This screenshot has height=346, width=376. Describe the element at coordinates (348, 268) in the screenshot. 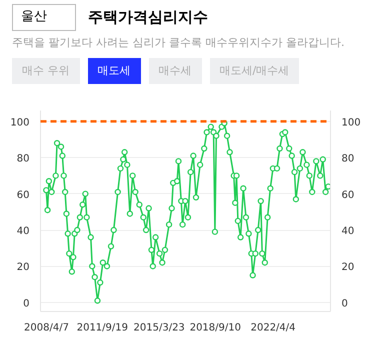

I see `y2-tick-label: 20` at that location.